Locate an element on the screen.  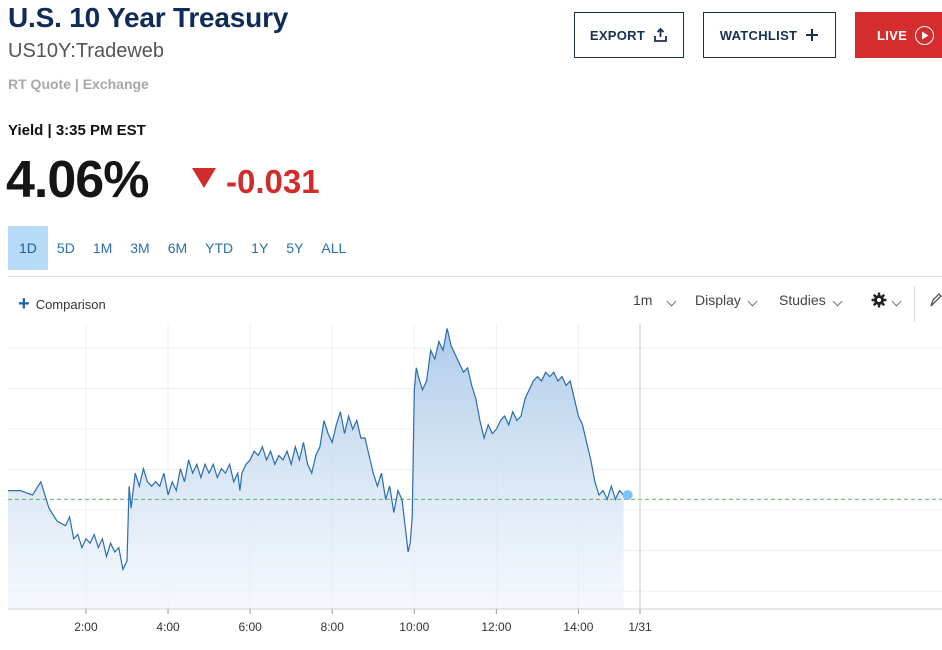
export-button: EXPORT is located at coordinates (629, 35).